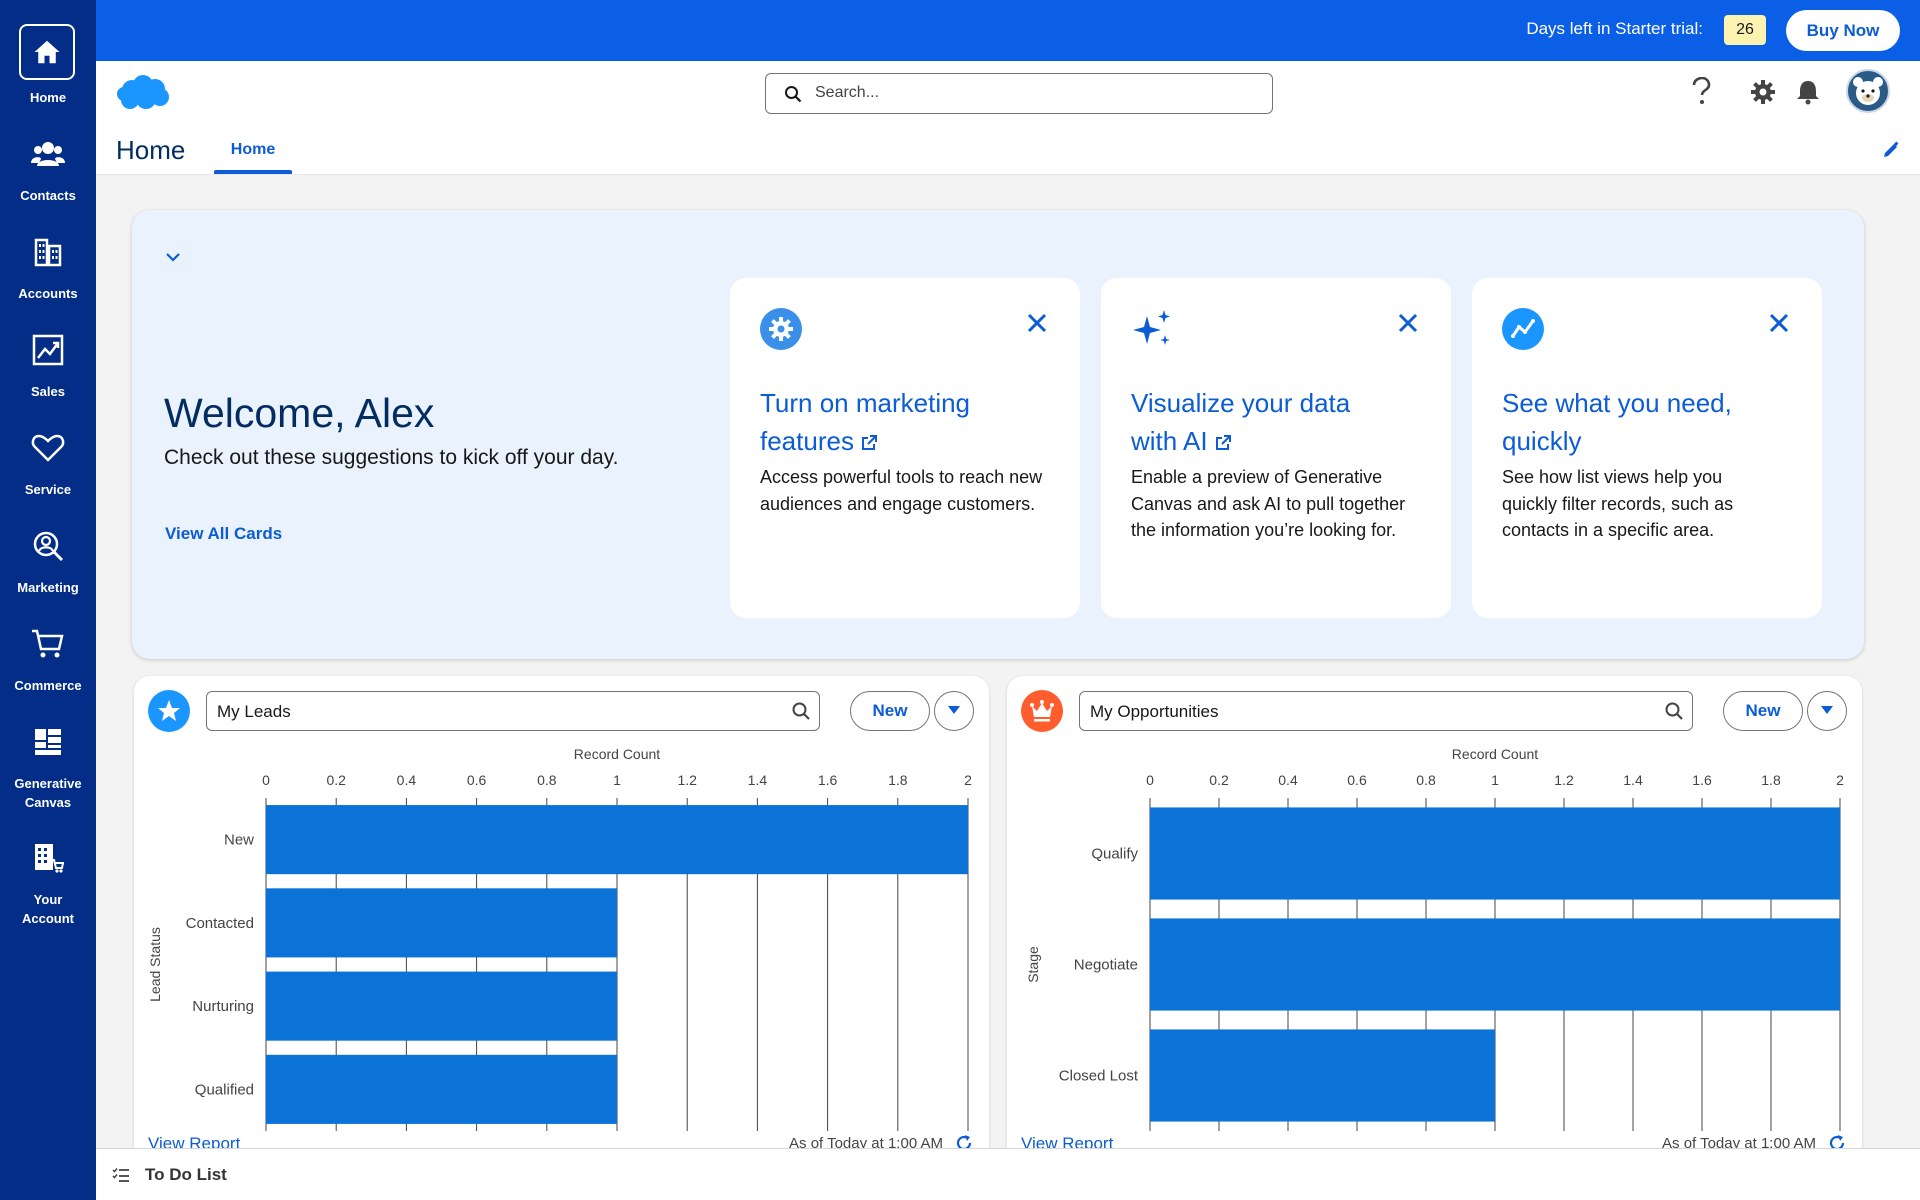 Image resolution: width=1920 pixels, height=1200 pixels. What do you see at coordinates (1114, 854) in the screenshot?
I see `y-category-label: Qualify` at bounding box center [1114, 854].